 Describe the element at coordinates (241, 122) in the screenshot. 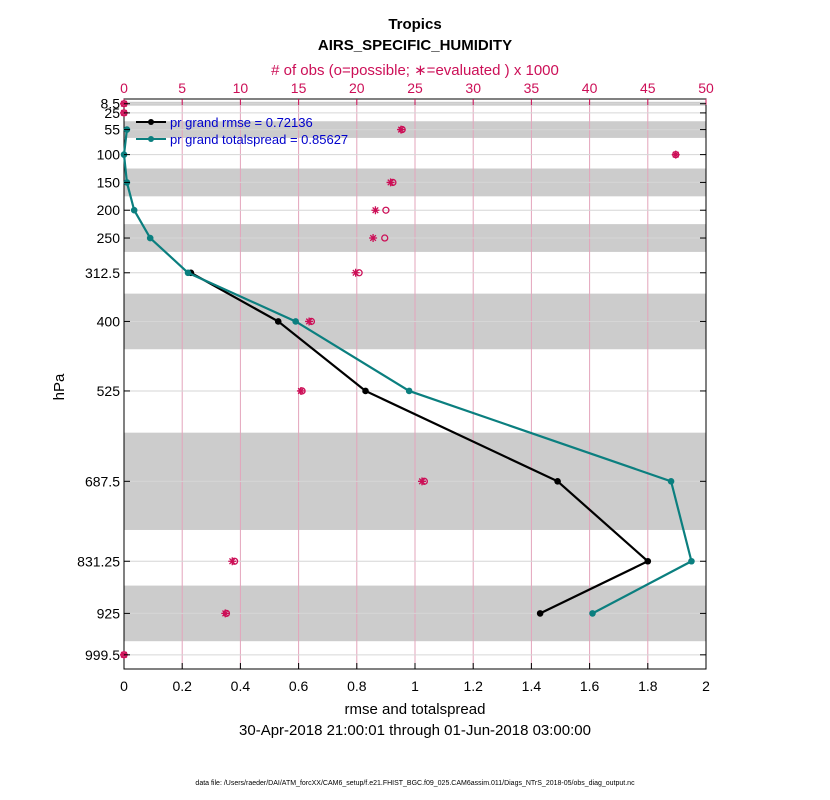

I see `legend-rmse: pr grand rmse = 0.72136` at that location.